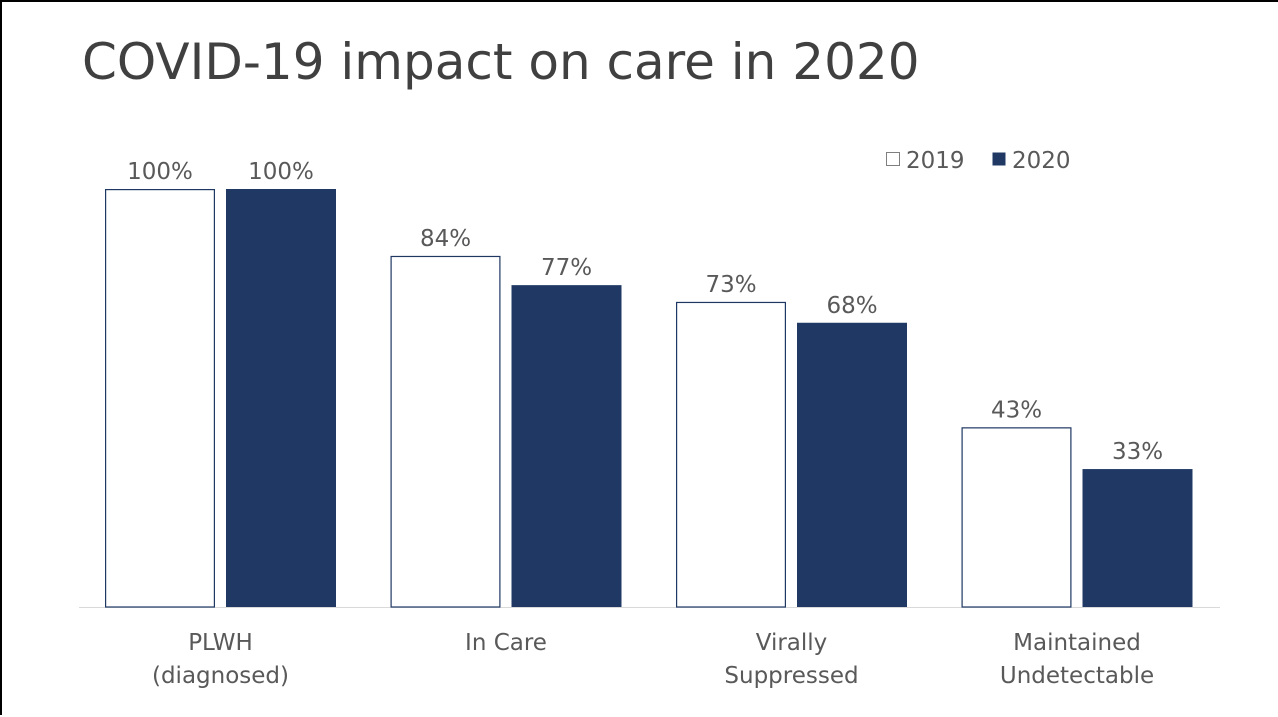 Image resolution: width=1278 pixels, height=717 pixels. Describe the element at coordinates (220, 676) in the screenshot. I see `category-label-0-line-1: (diagnosed)` at that location.